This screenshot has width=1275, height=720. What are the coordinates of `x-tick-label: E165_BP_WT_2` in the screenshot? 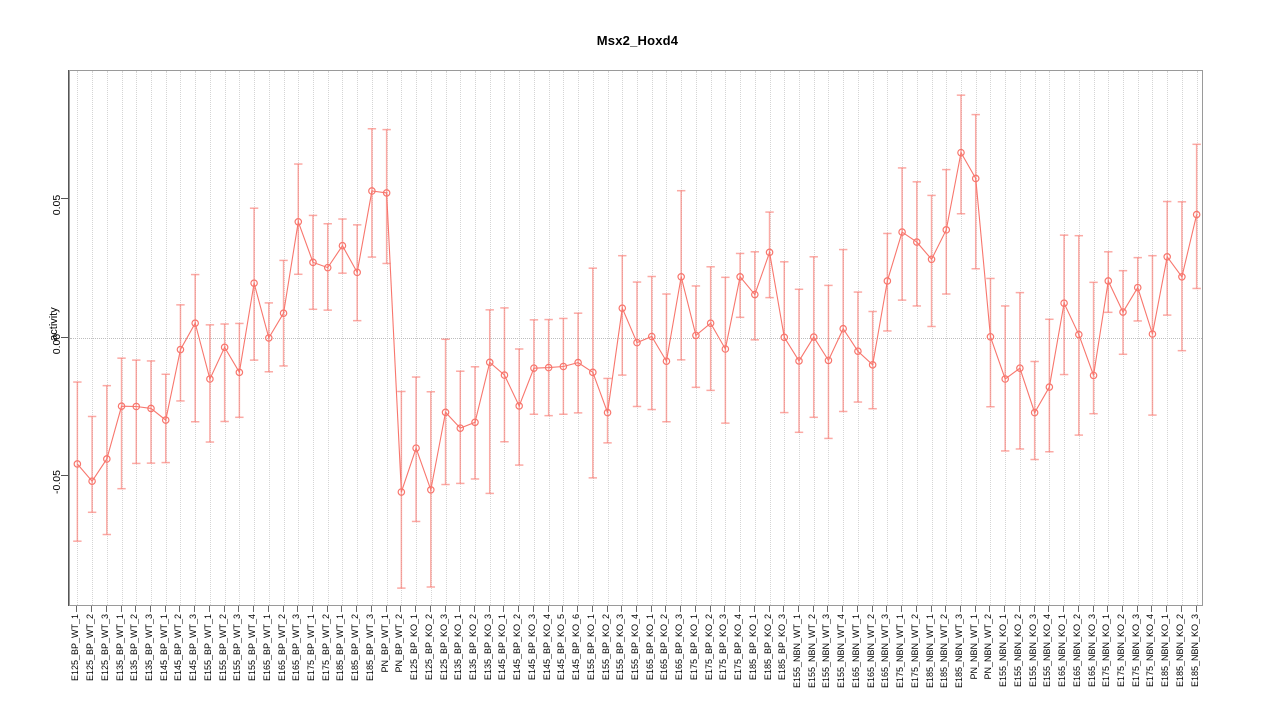 It's located at (281, 648).